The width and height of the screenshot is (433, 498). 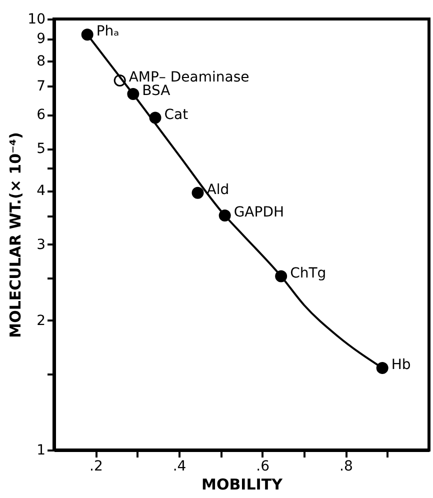 What do you see at coordinates (15, 235) in the screenshot?
I see `y-axis-title: MOLECULAR WT.(× 10⁻⁴)` at bounding box center [15, 235].